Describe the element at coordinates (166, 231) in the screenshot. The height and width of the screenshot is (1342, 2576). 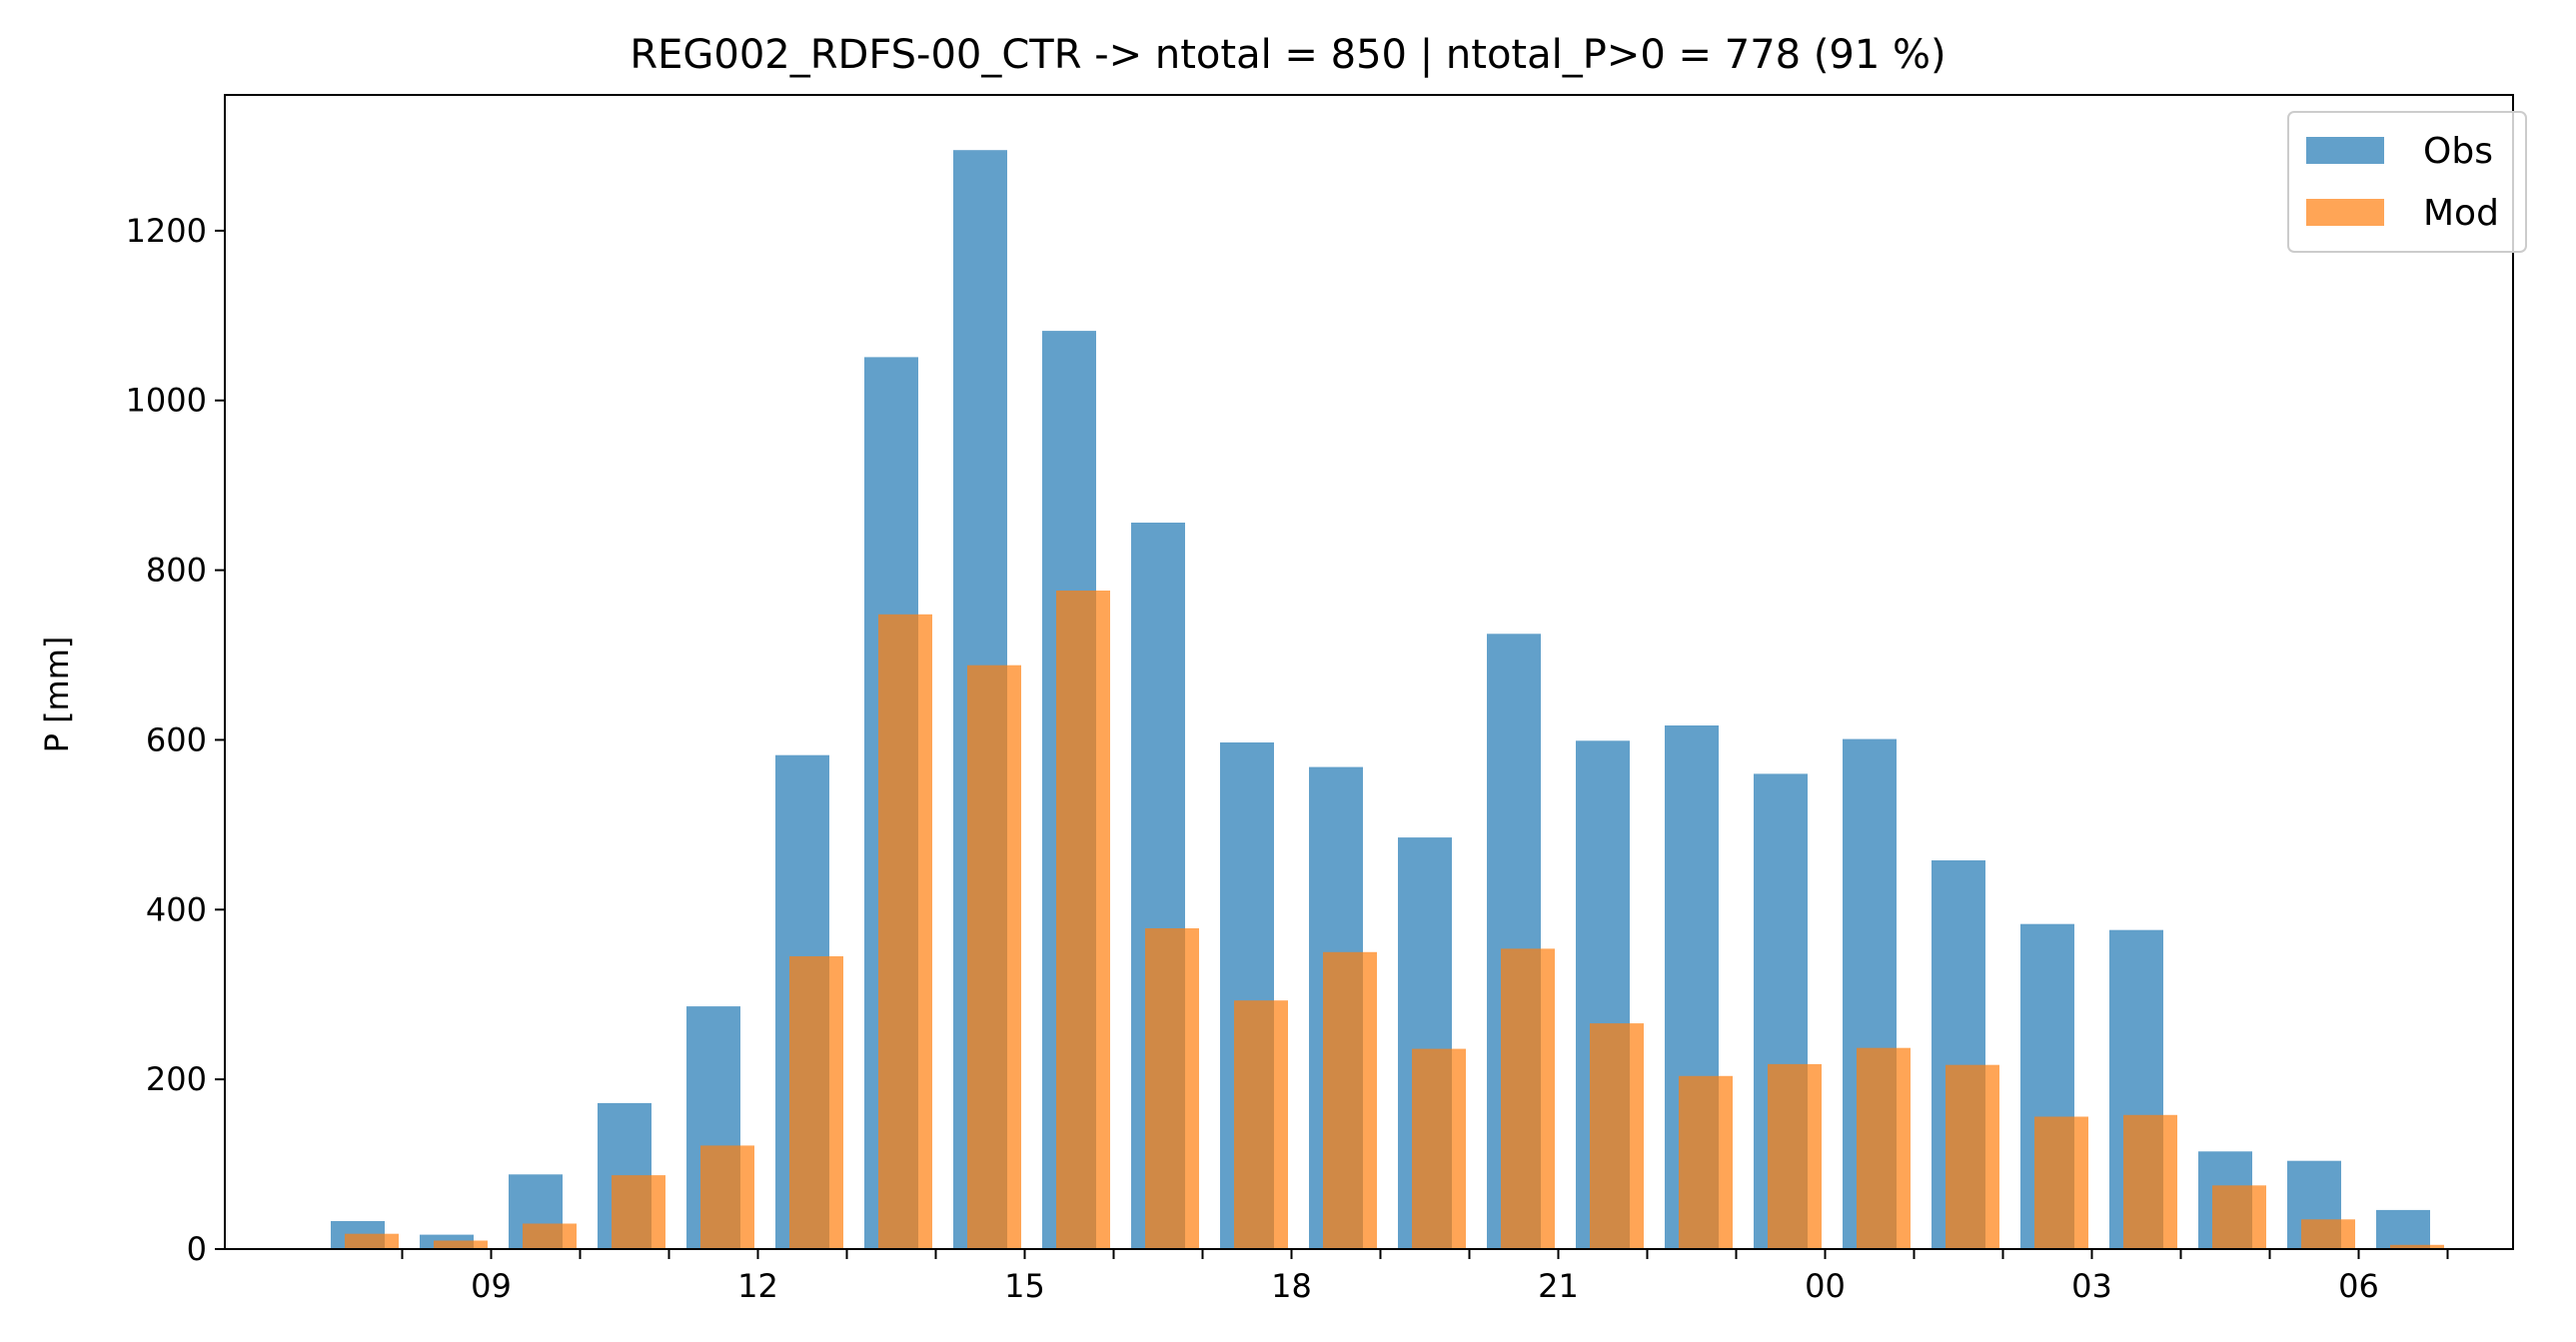
I see `y-tick-label: 1200` at that location.